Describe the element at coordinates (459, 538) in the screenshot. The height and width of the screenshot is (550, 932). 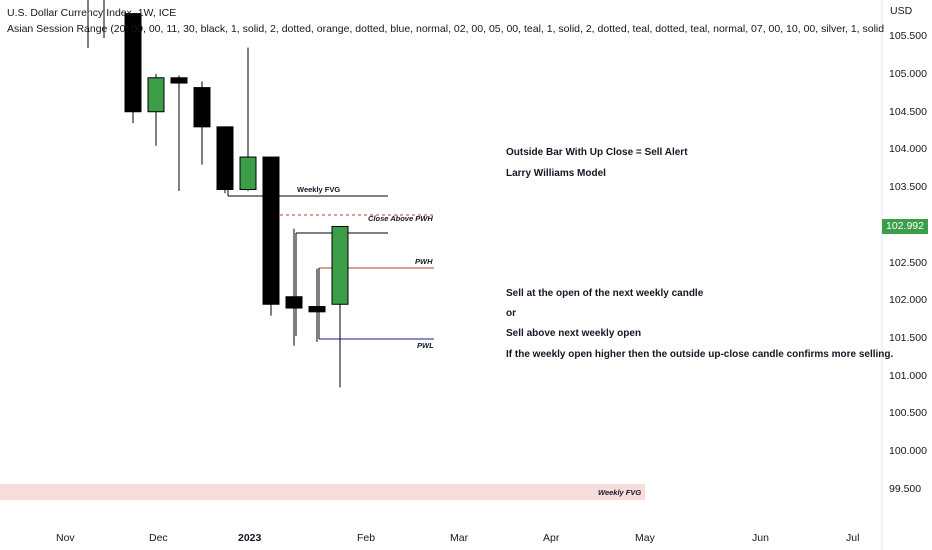
I see `time-tick: Mar` at that location.